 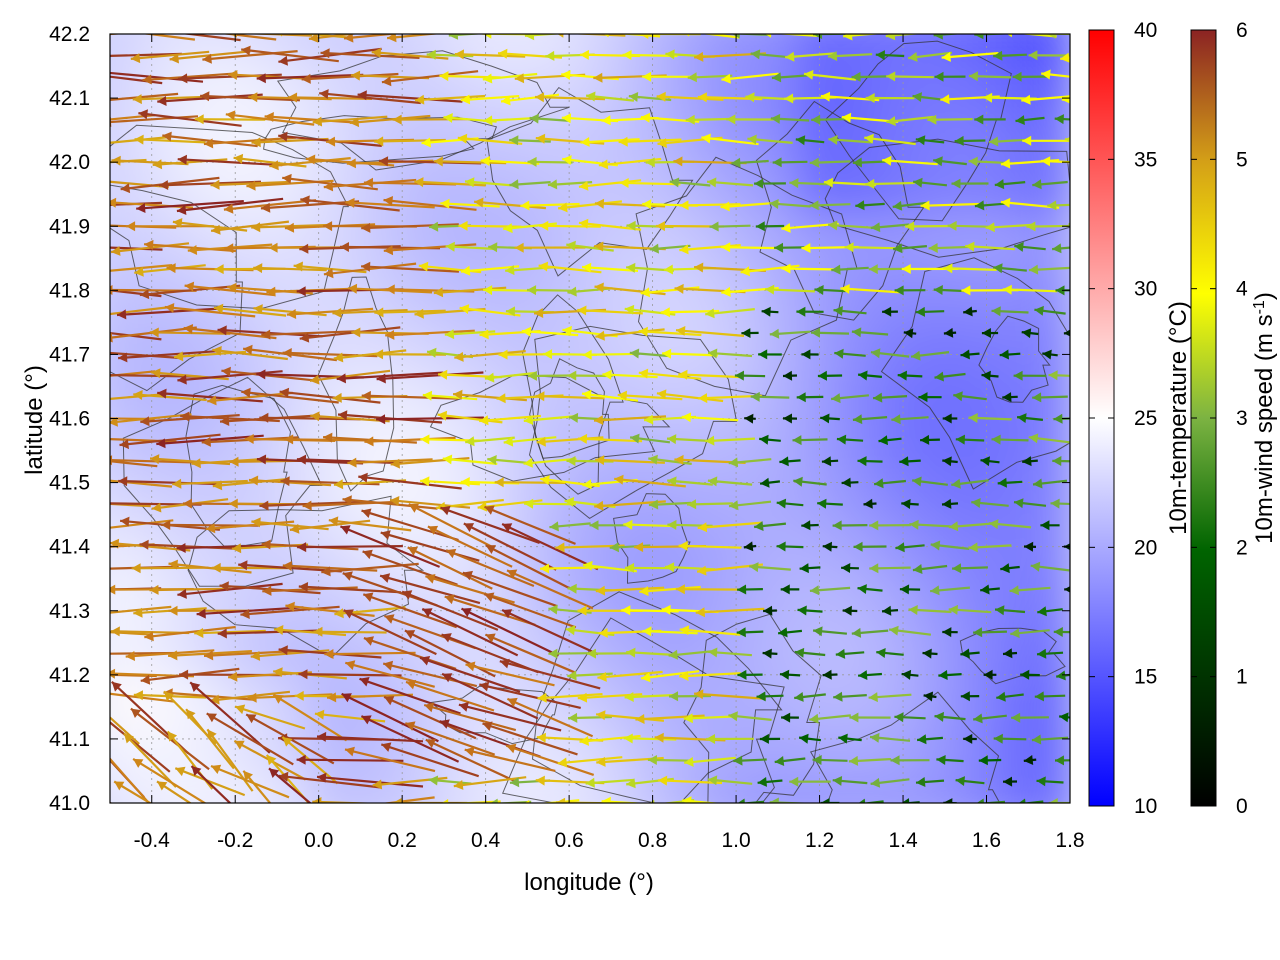 What do you see at coordinates (1242, 806) in the screenshot?
I see `wind-colorbar-tick-label: 0` at bounding box center [1242, 806].